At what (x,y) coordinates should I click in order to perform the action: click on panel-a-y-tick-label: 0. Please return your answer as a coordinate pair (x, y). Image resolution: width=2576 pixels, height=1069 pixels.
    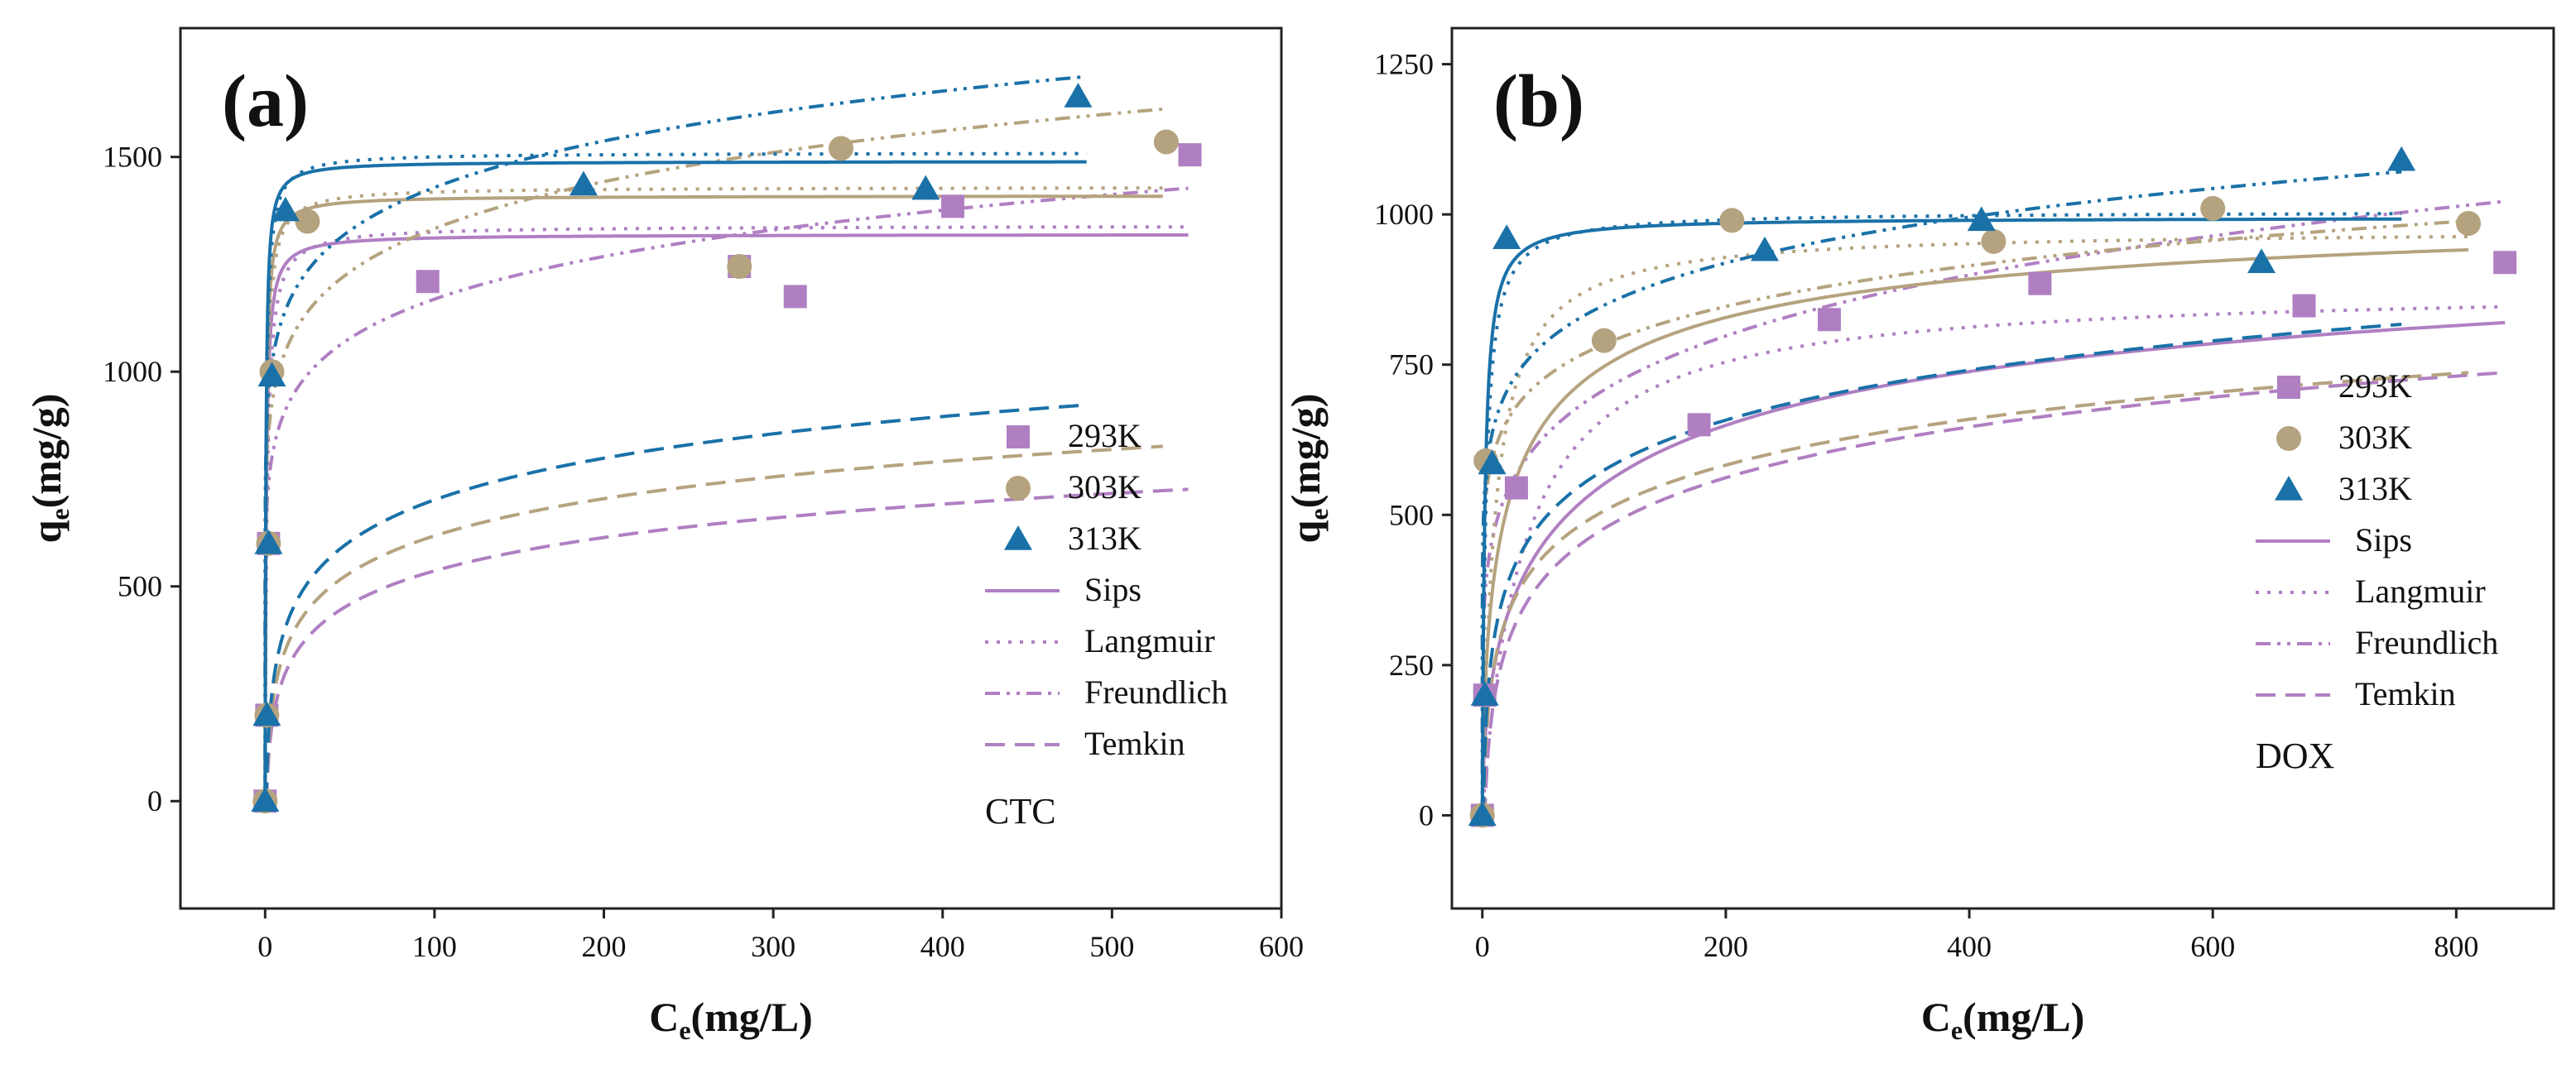
    Looking at the image, I should click on (154, 800).